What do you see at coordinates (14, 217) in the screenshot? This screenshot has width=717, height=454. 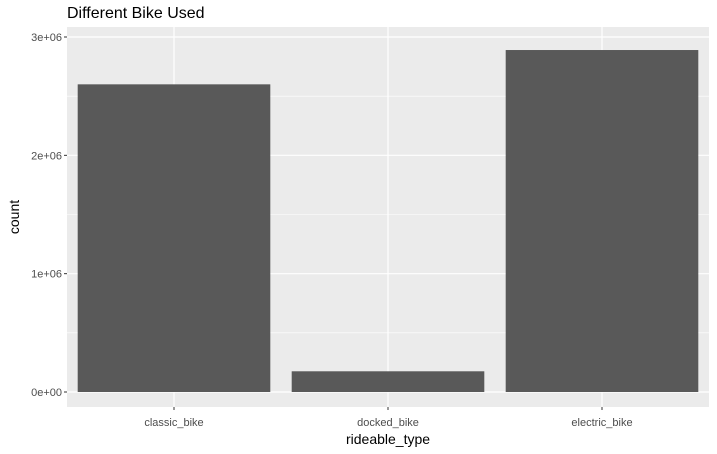 I see `y-axis-title: count` at bounding box center [14, 217].